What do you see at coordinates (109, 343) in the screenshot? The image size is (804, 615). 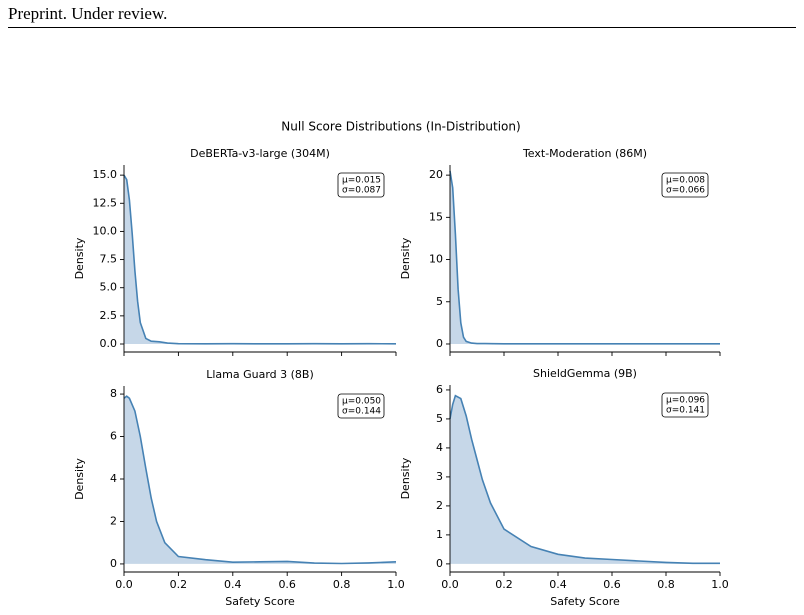 I see `y-tick-label: 0.0` at bounding box center [109, 343].